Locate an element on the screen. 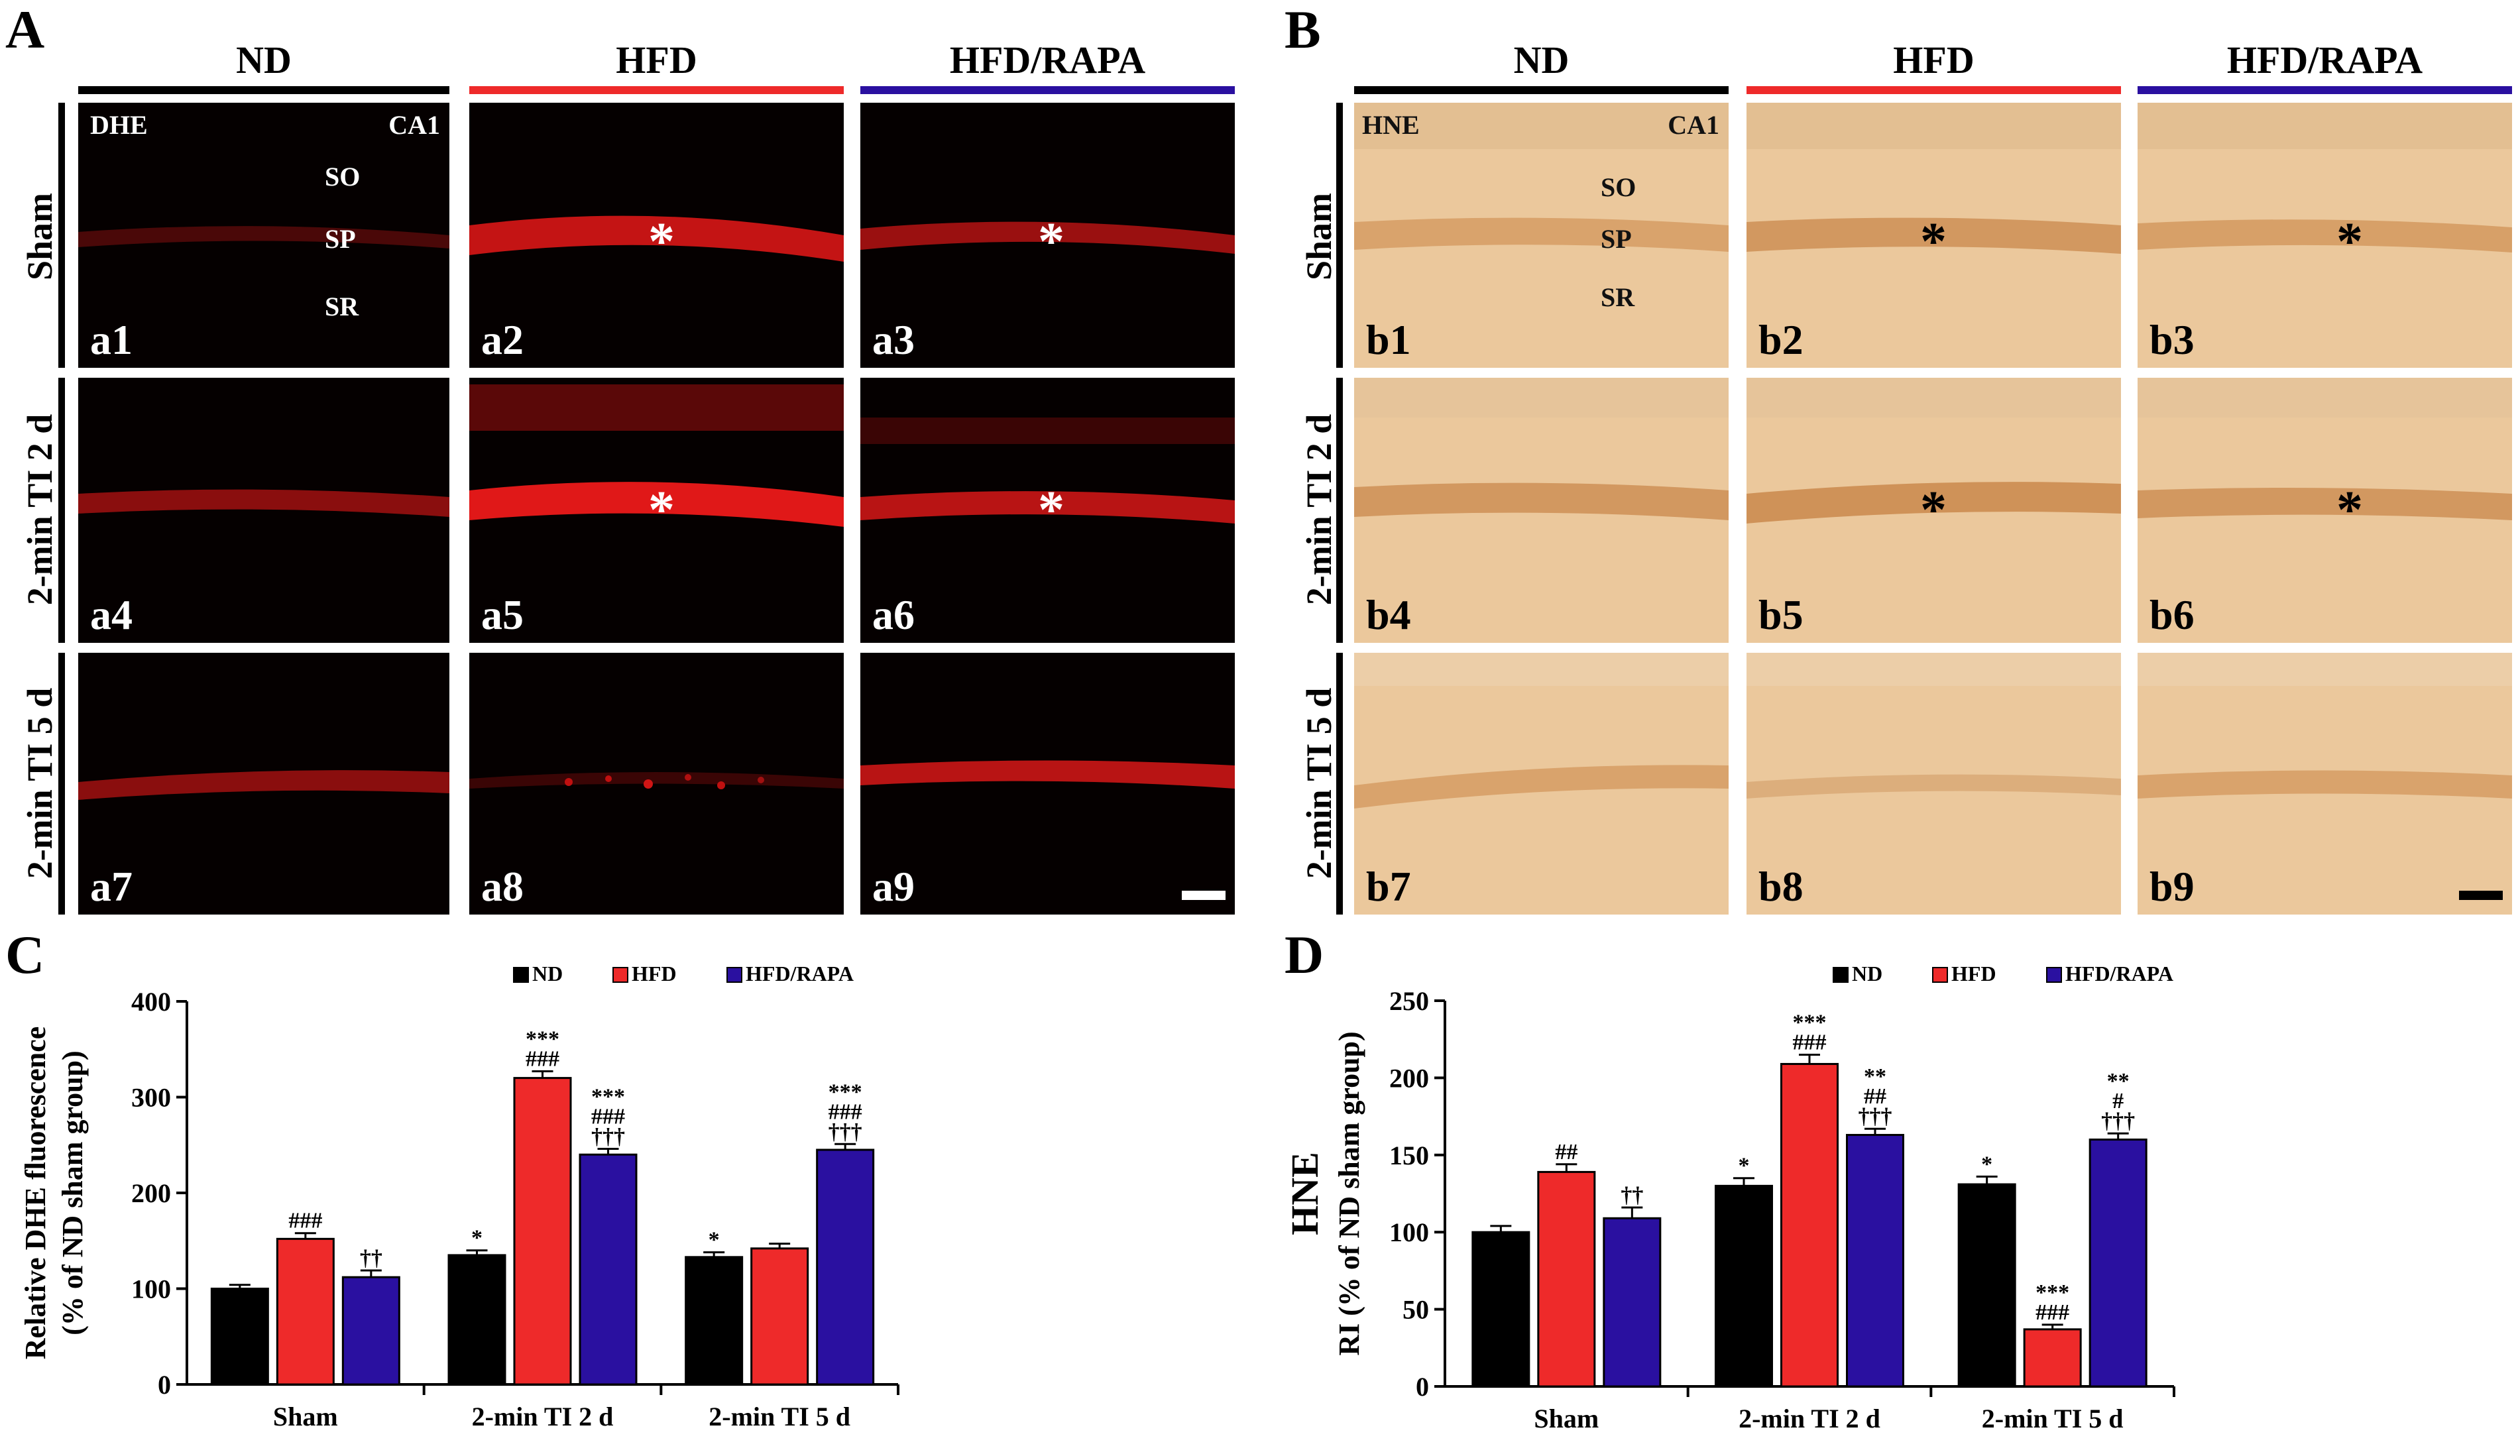 Image resolution: width=2520 pixels, height=1456 pixels. panel-letter-a: A is located at coordinates (25, 30).